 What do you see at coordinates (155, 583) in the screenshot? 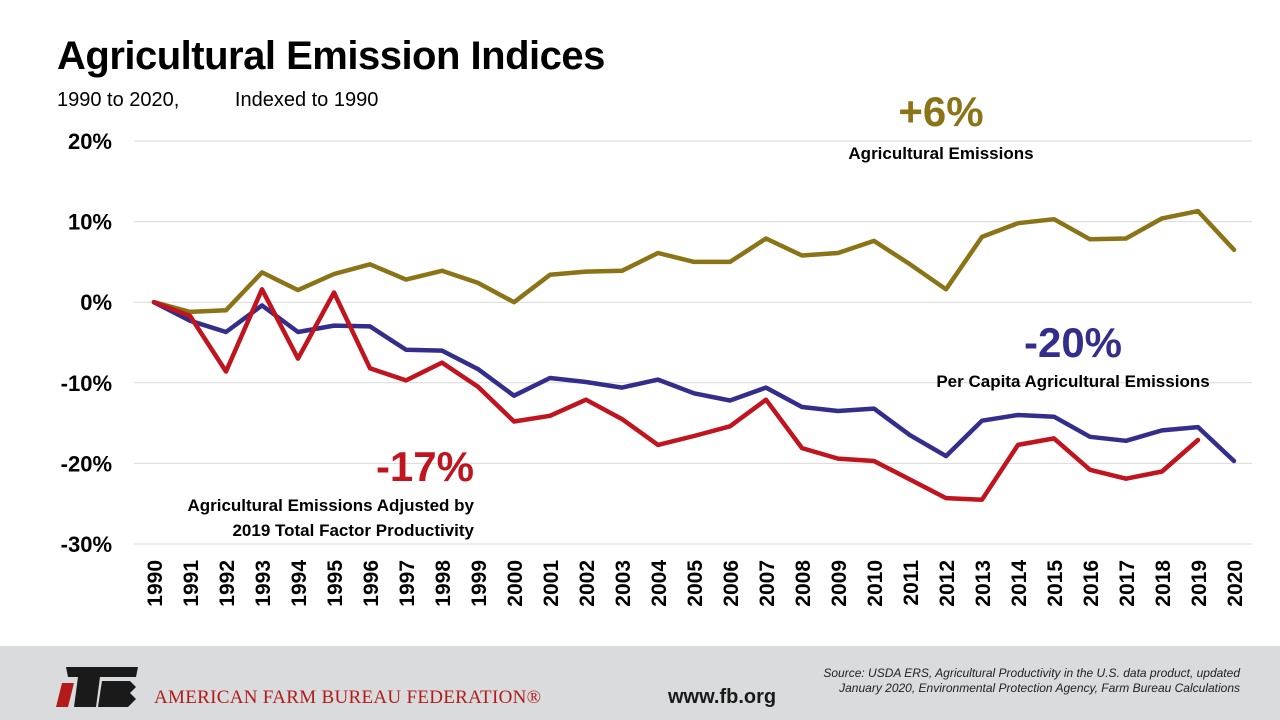
I see `x-tick-label: 1990` at bounding box center [155, 583].